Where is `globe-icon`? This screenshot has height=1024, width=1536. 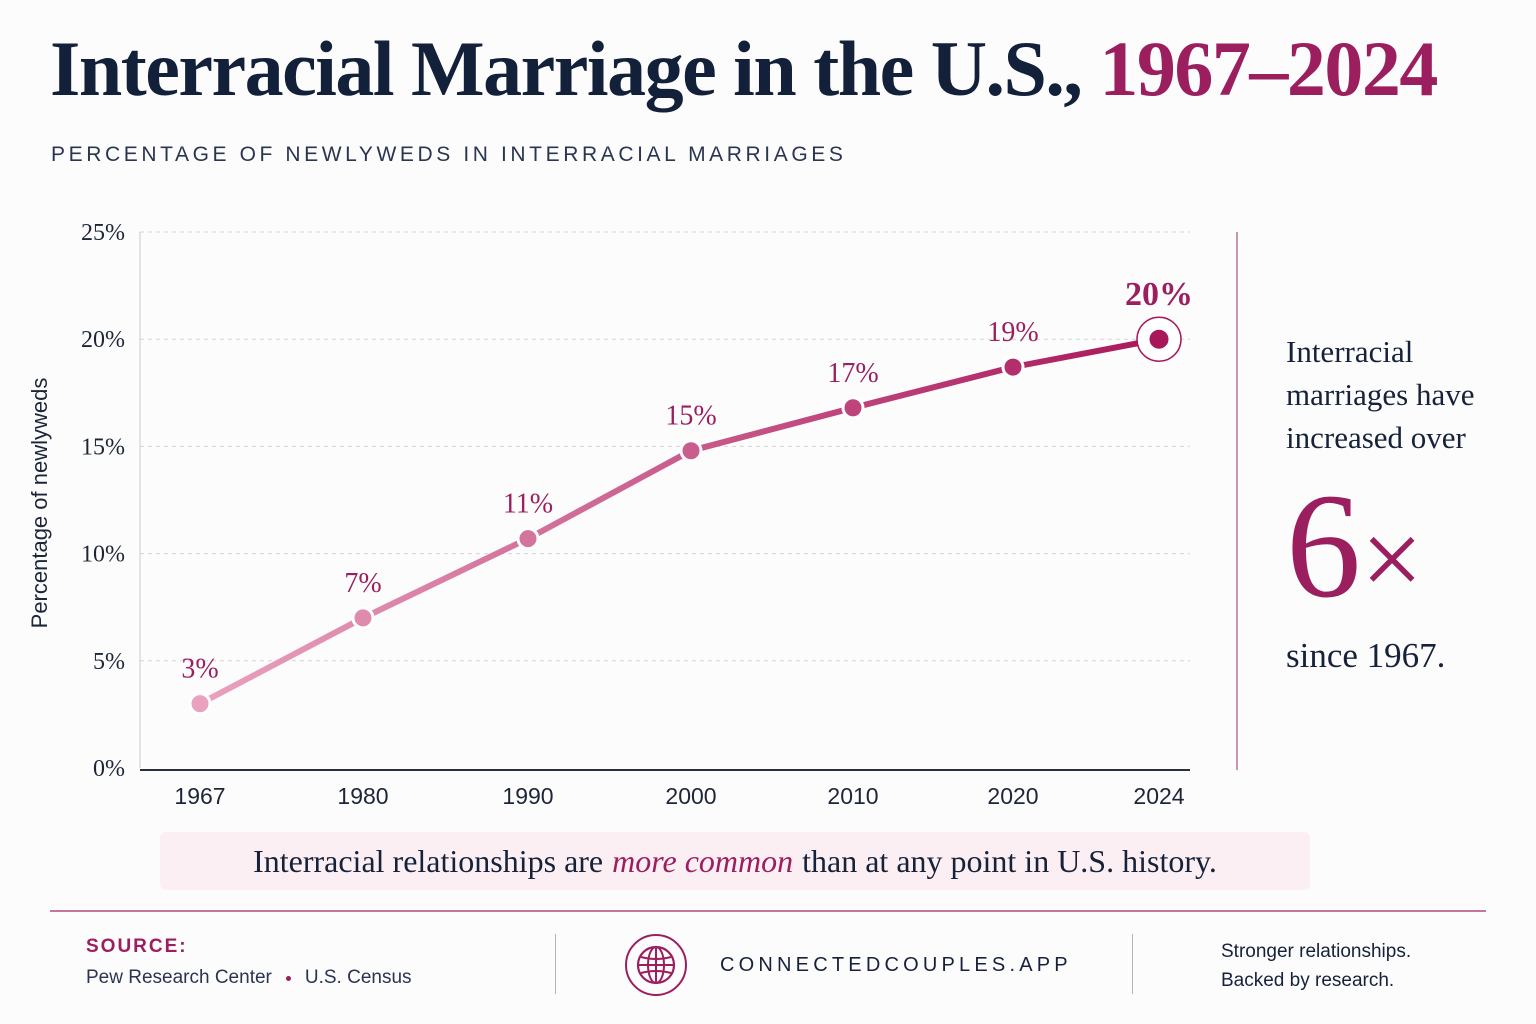 globe-icon is located at coordinates (656, 965).